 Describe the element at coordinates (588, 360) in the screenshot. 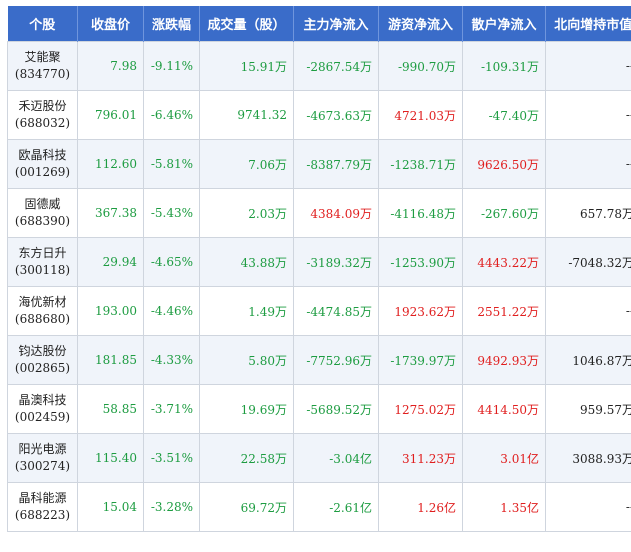

I see `northbound-cell: 1046.87万` at that location.